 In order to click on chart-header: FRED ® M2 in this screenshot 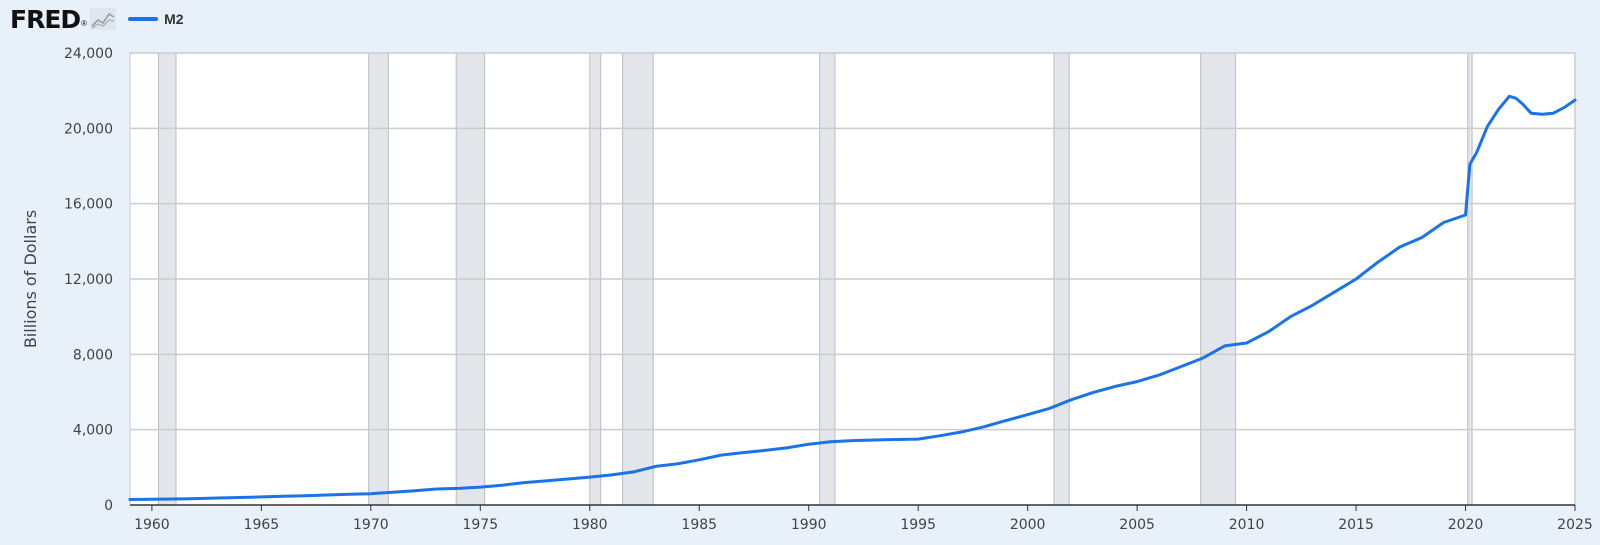, I will do `click(97, 19)`.